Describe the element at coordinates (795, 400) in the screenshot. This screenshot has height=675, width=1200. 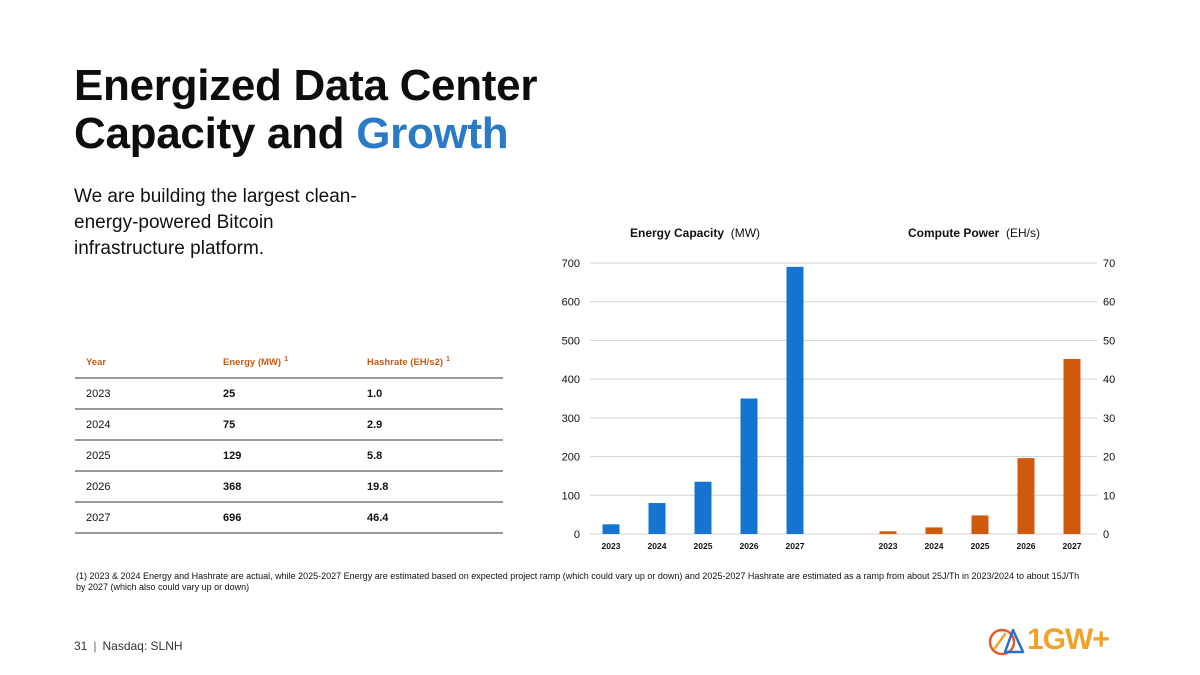
I see `energy-bar-2027` at that location.